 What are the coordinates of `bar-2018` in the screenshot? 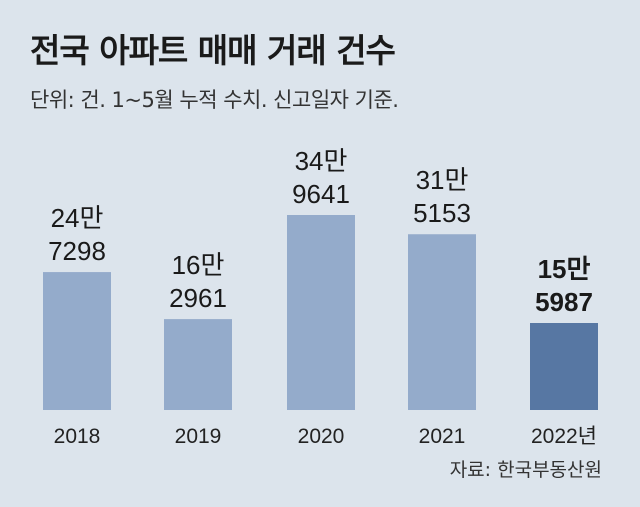 It's located at (77, 341).